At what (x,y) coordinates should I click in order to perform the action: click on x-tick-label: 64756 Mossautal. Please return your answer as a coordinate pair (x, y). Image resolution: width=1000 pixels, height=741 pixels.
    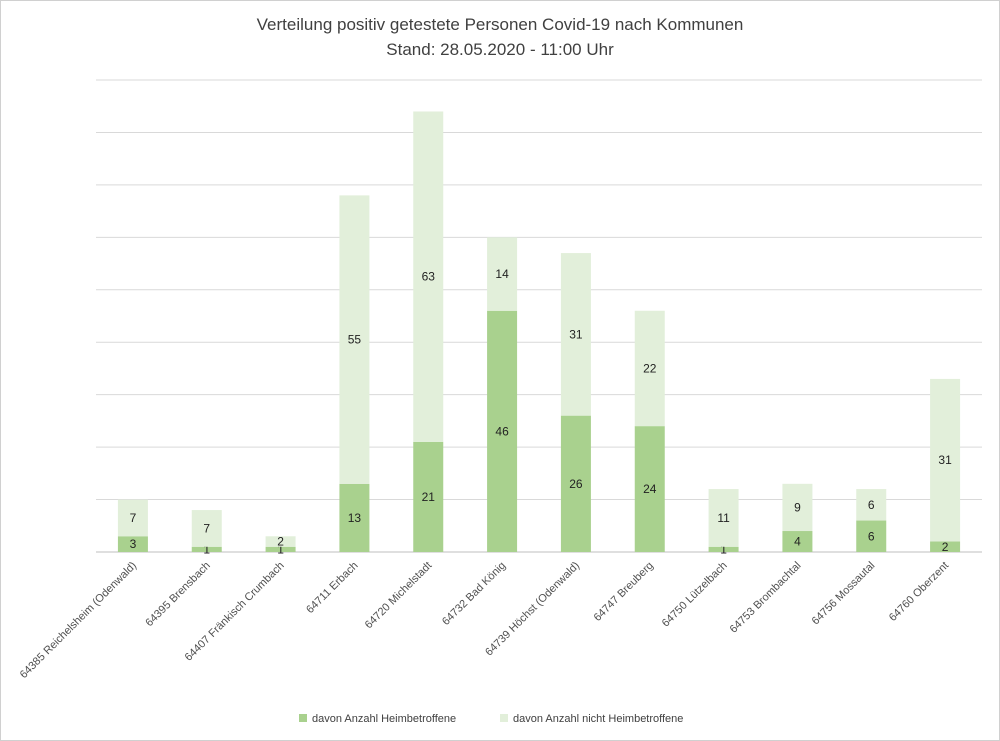
    Looking at the image, I should click on (844, 594).